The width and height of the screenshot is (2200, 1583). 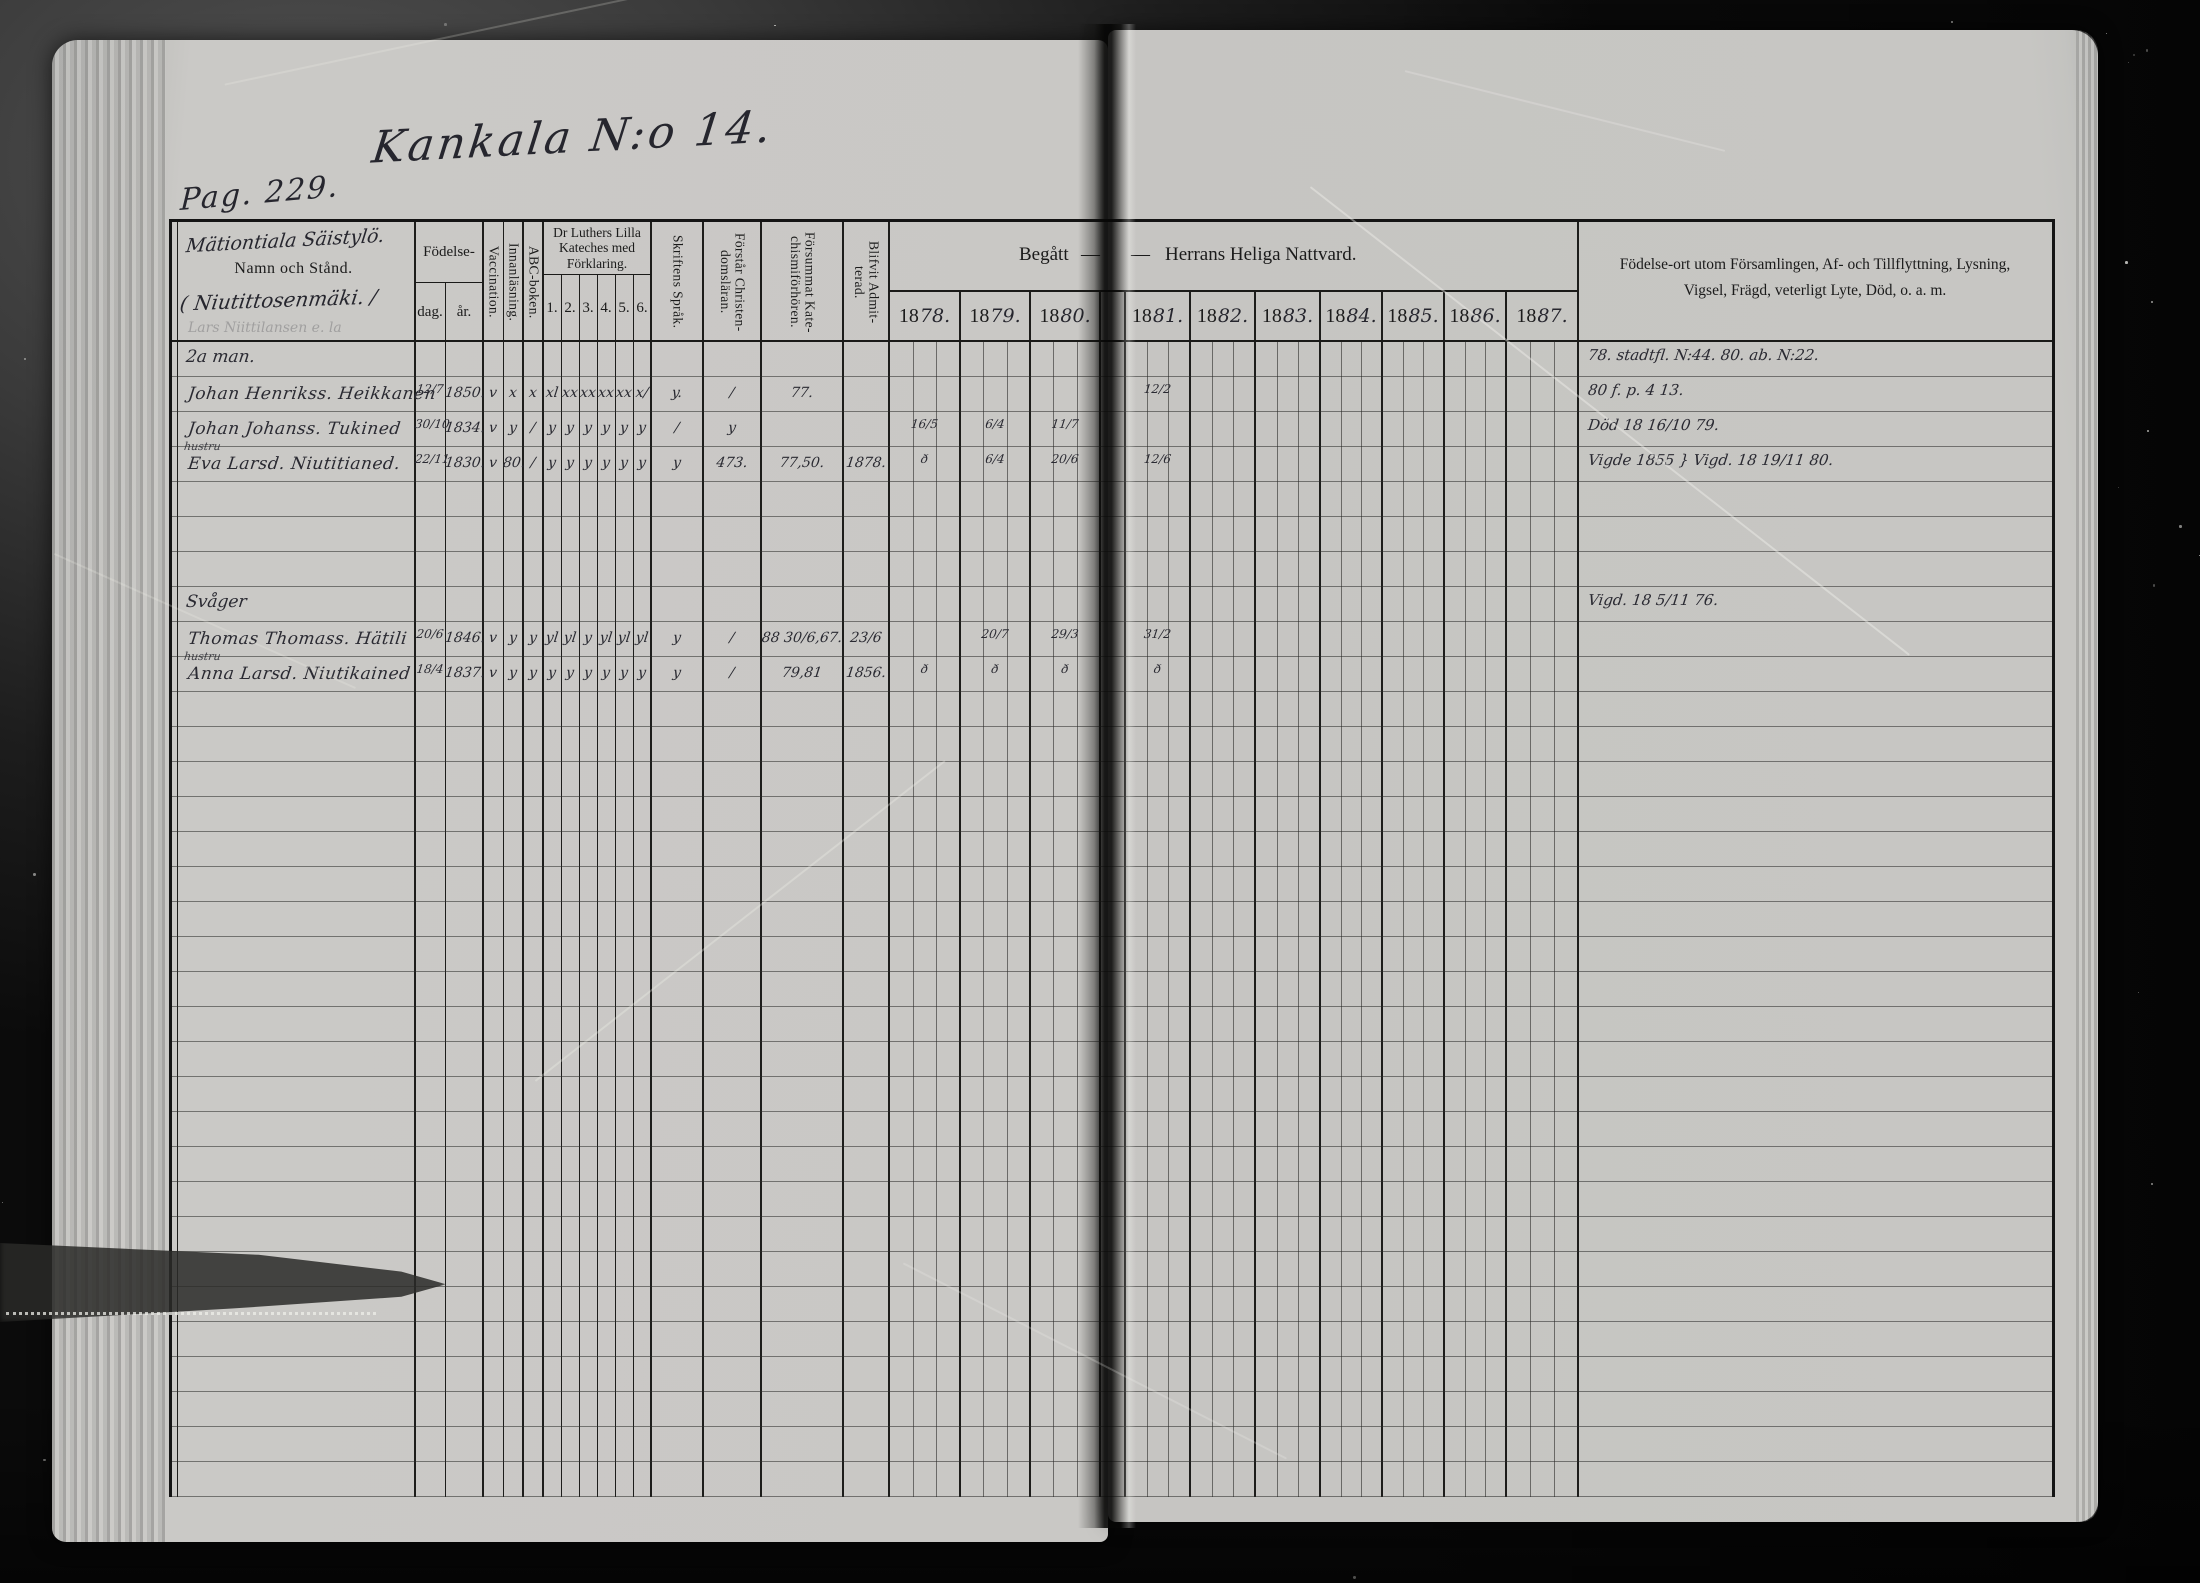 I want to click on row-name: Thomas Thomass. Hätili, so click(x=297, y=639).